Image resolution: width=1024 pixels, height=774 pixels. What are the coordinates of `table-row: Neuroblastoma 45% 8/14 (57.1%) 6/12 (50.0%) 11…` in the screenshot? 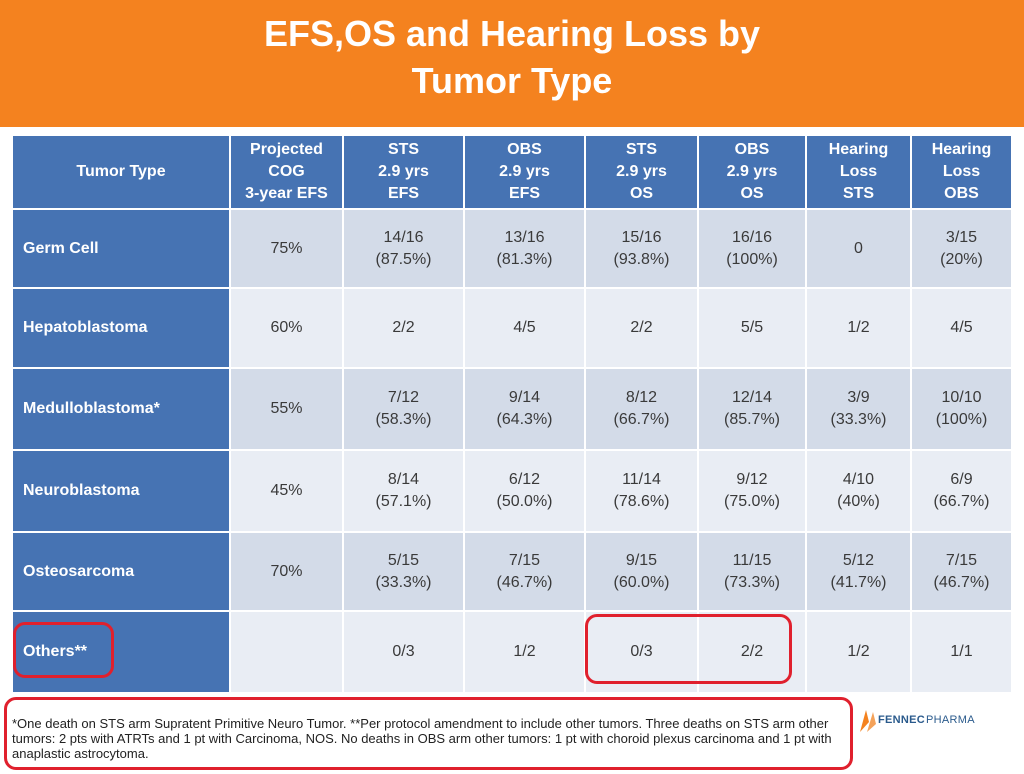 It's located at (512, 491).